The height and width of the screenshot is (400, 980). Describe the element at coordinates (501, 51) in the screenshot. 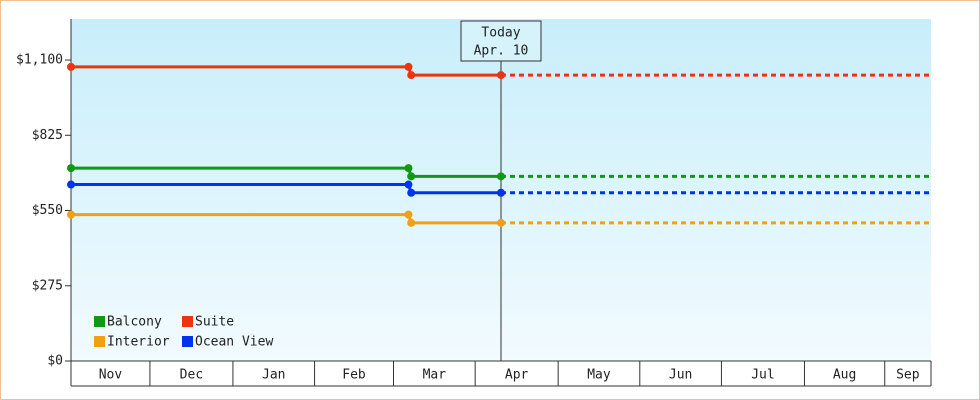

I see `today-date: Apr. 10` at that location.